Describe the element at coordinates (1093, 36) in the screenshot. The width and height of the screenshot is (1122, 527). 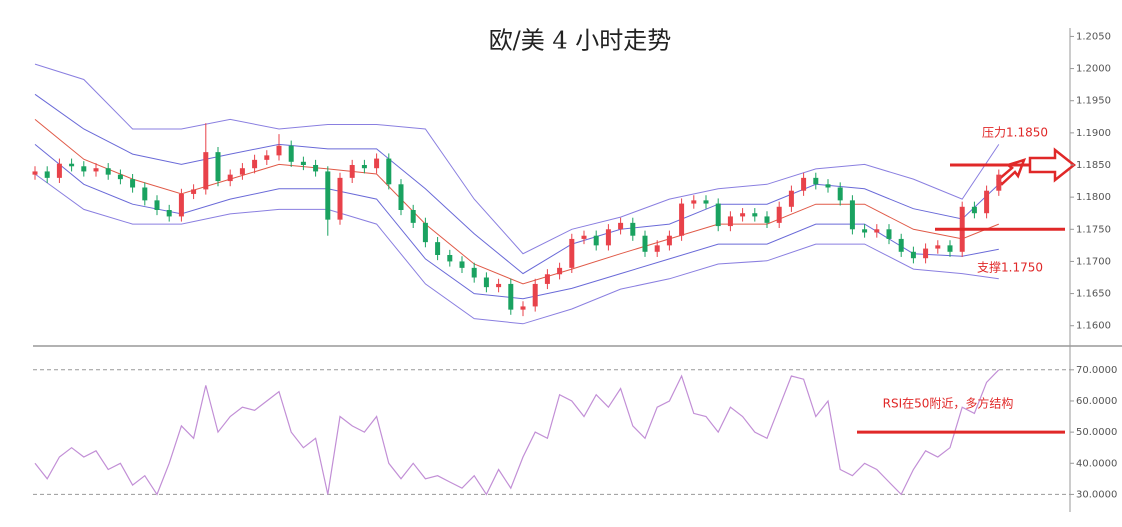
I see `y-tick-label: 1.2050` at that location.